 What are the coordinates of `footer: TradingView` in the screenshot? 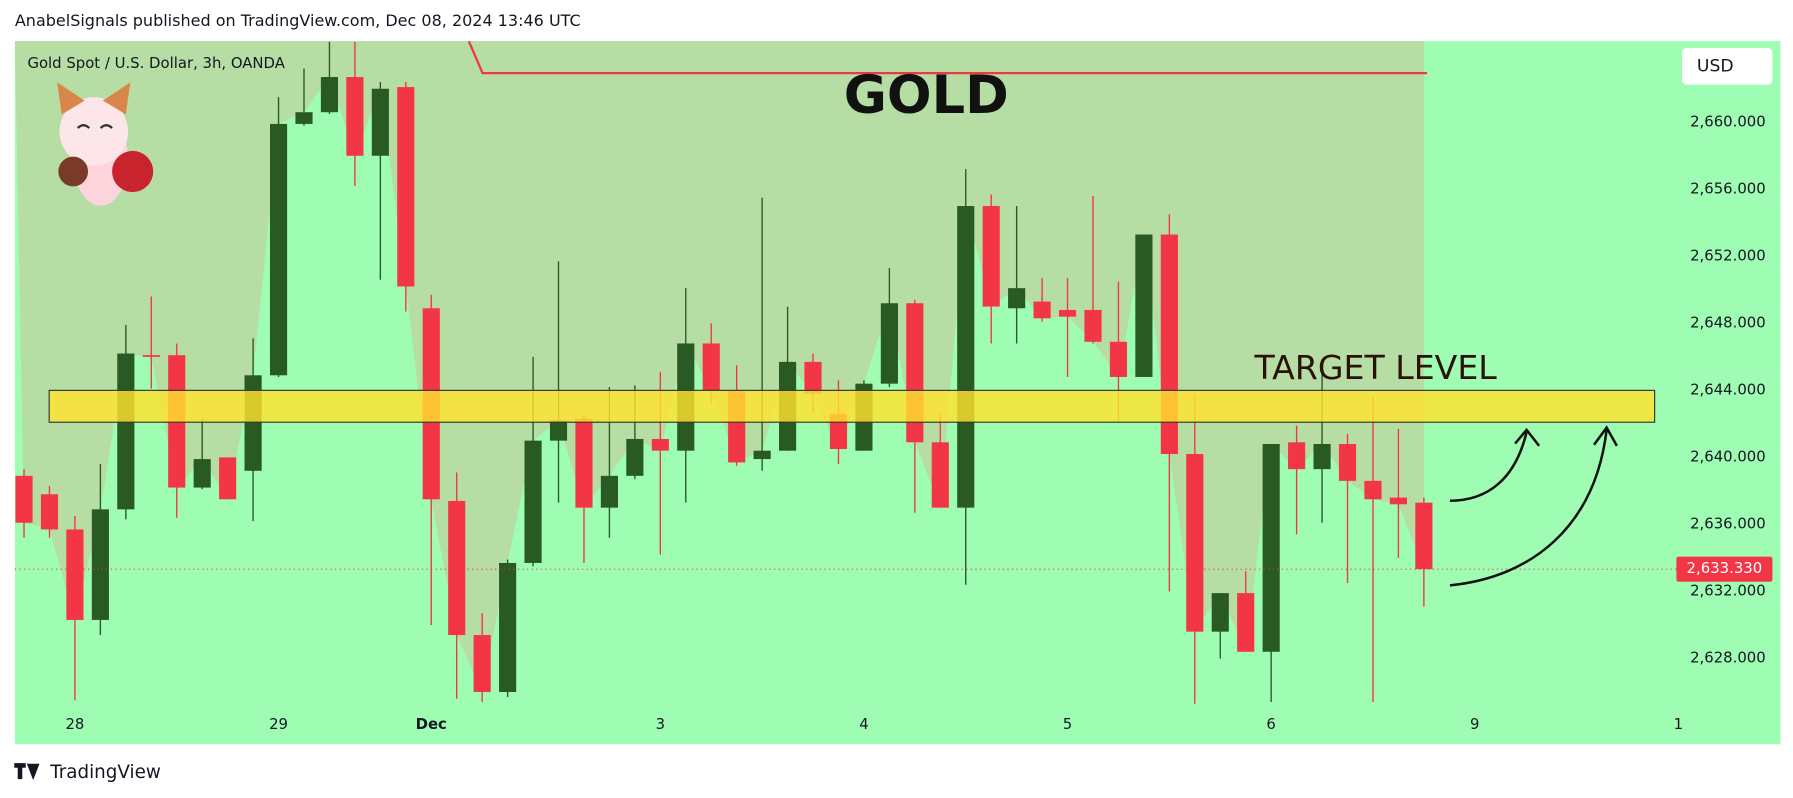 It's located at (105, 772).